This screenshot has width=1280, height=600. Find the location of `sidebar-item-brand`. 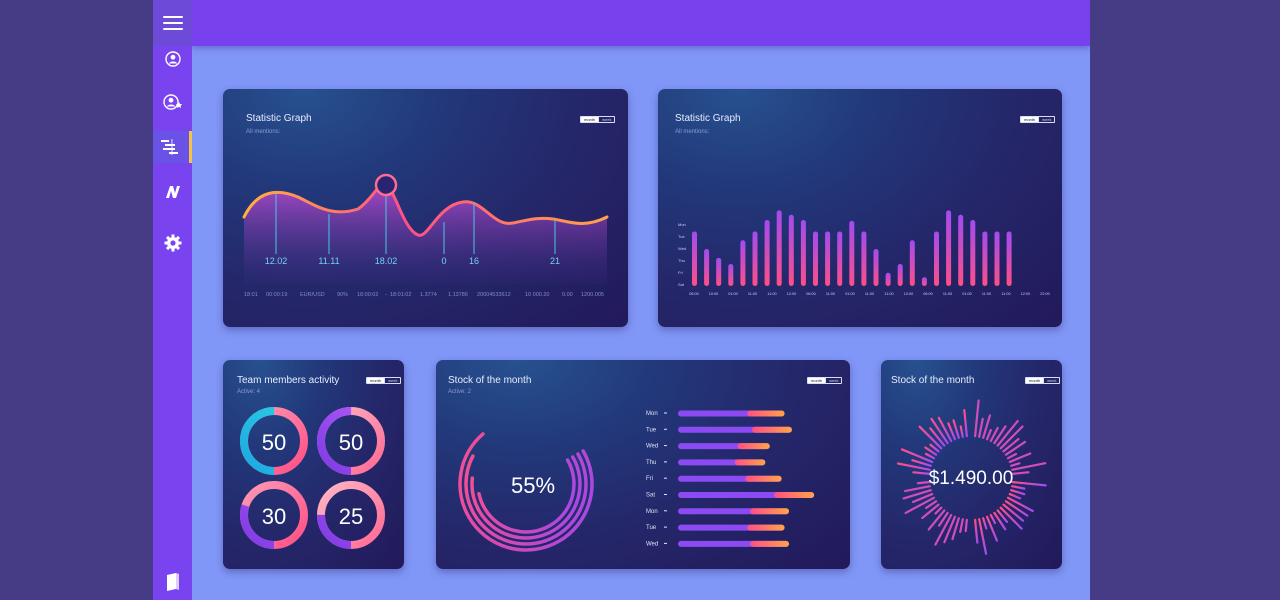

sidebar-item-brand is located at coordinates (172, 192).